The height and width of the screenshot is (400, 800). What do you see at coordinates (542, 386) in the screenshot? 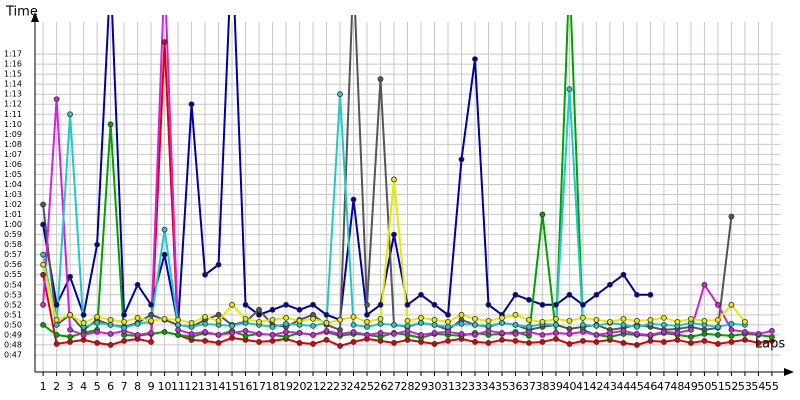
I see `x-tick-label: 38` at bounding box center [542, 386].